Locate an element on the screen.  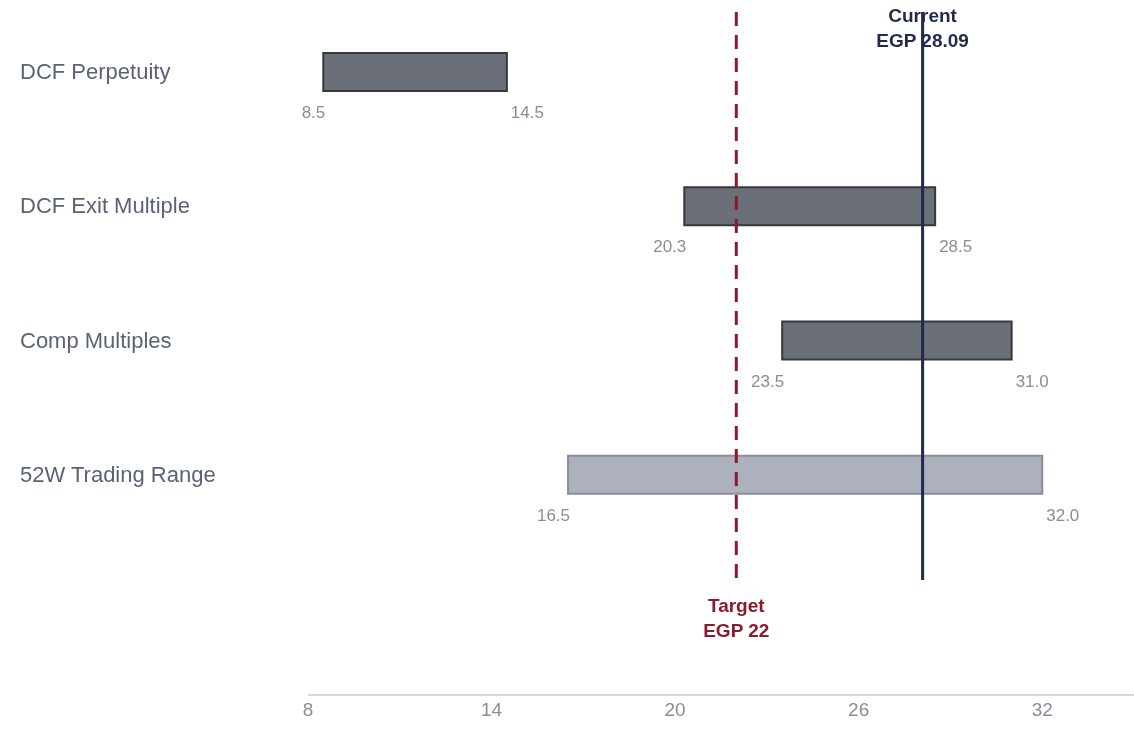
x-tick-label: 20 is located at coordinates (675, 710).